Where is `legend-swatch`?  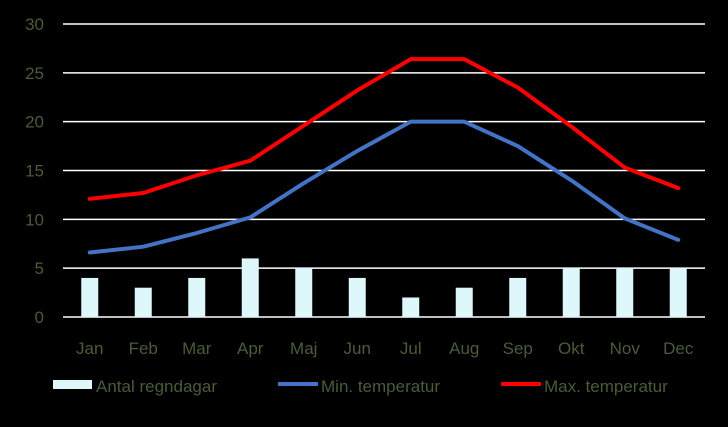 legend-swatch is located at coordinates (72, 384).